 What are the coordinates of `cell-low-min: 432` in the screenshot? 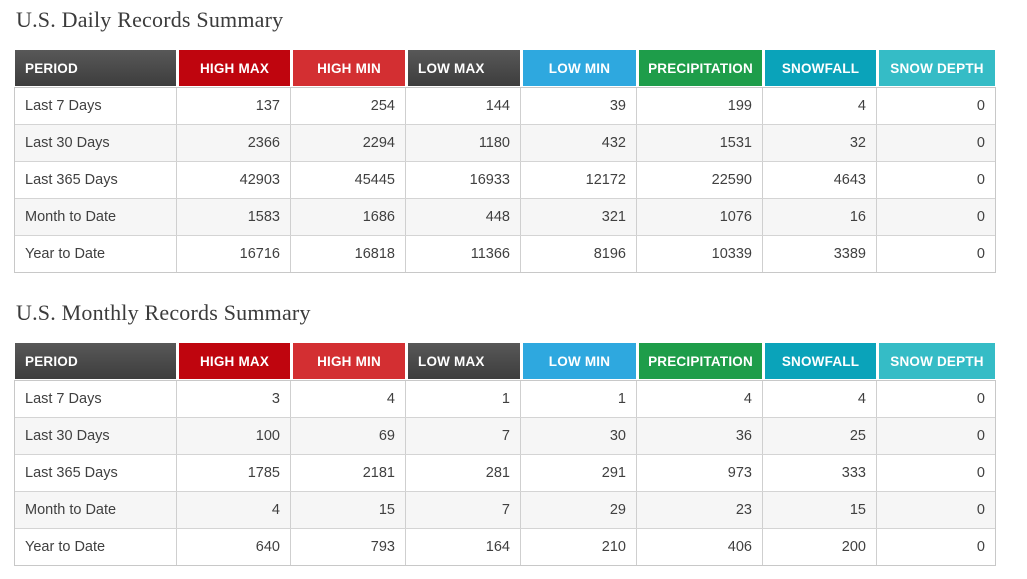 It's located at (578, 143).